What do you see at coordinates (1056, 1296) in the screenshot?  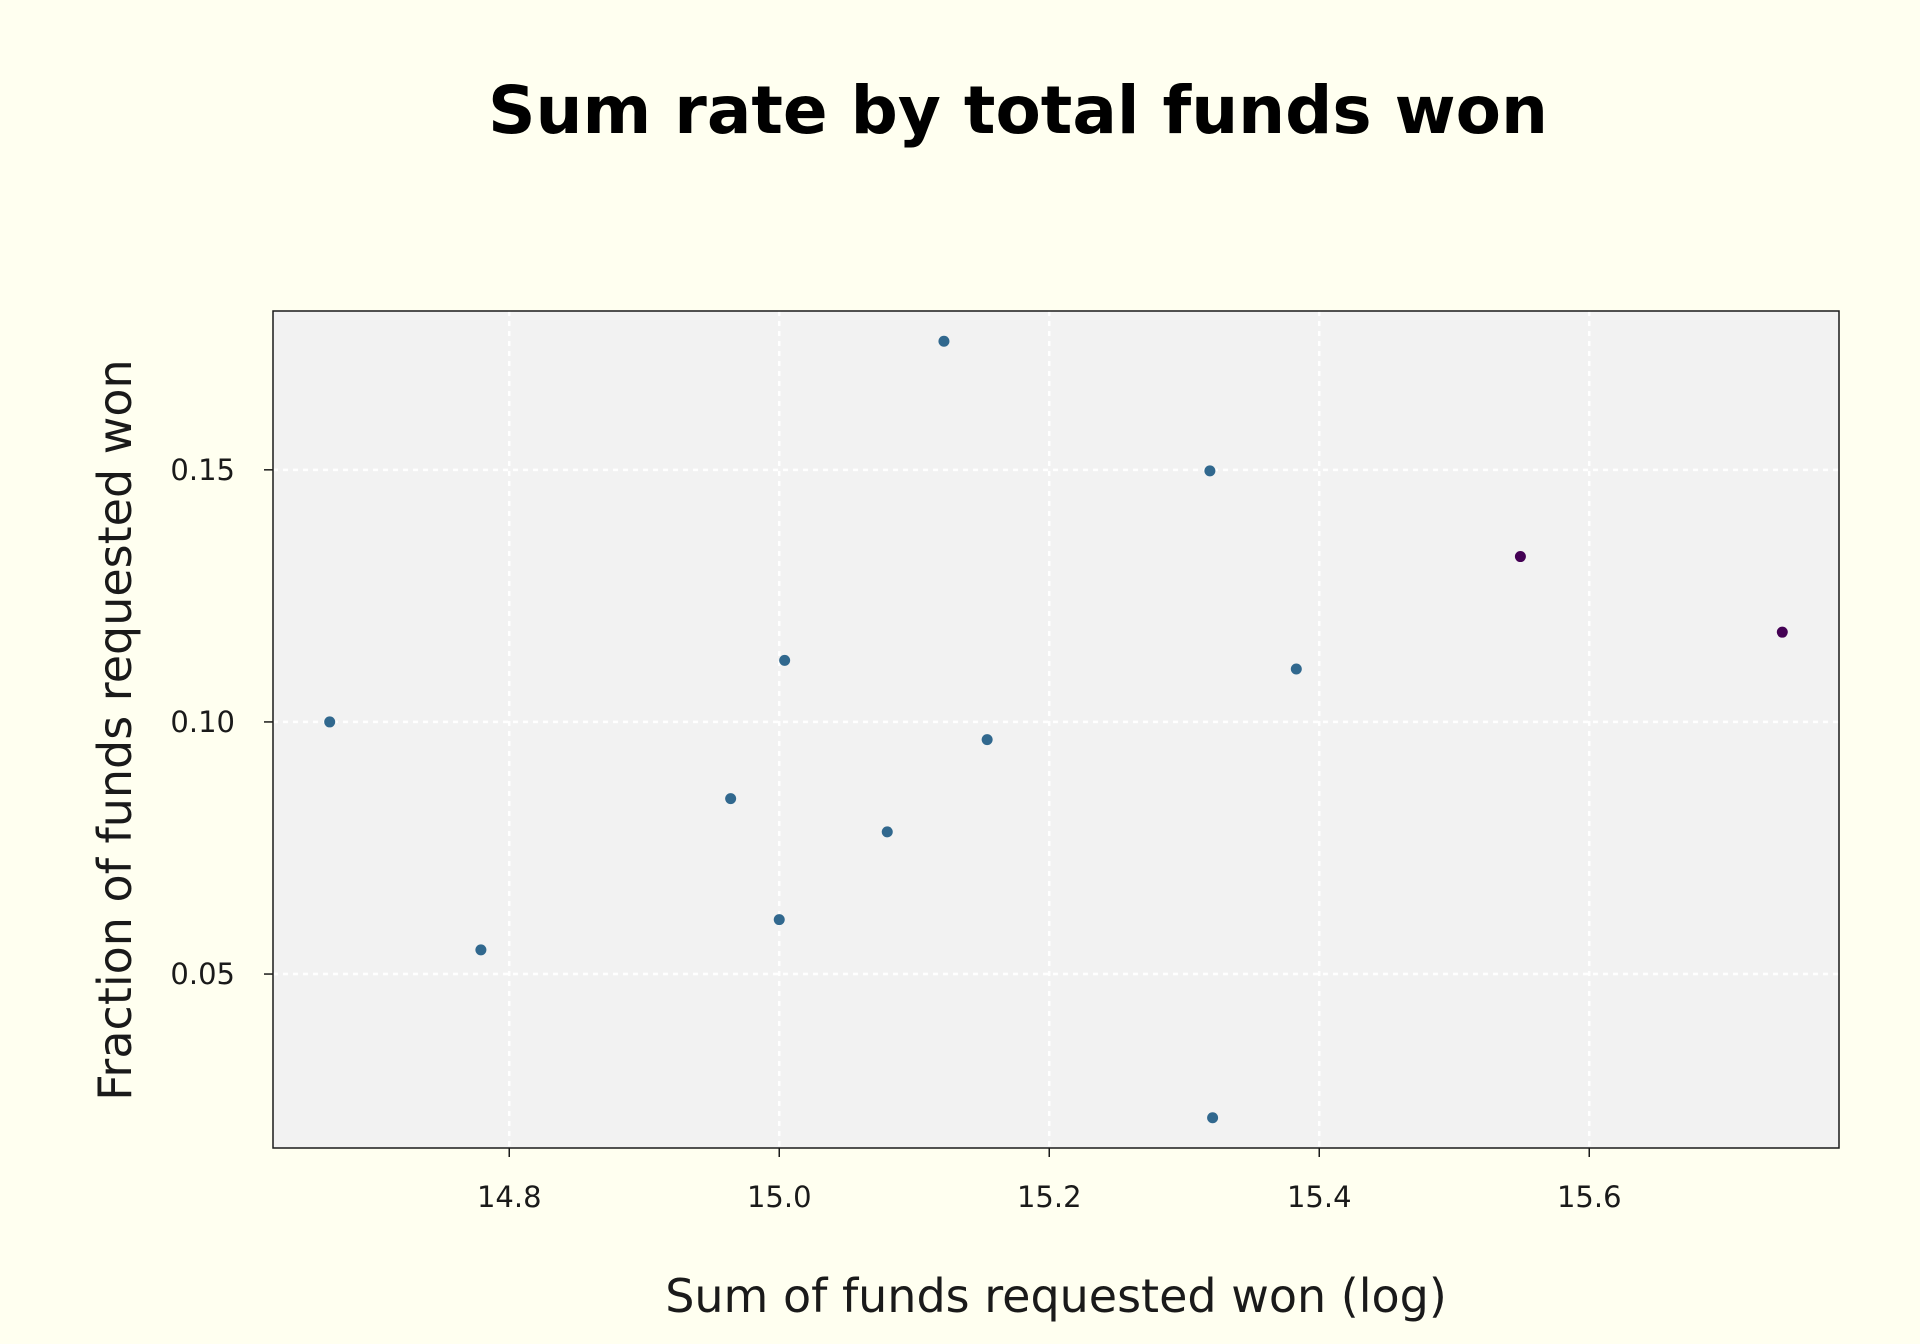 I see `x-axis-label: Sum of funds requested won (log)` at bounding box center [1056, 1296].